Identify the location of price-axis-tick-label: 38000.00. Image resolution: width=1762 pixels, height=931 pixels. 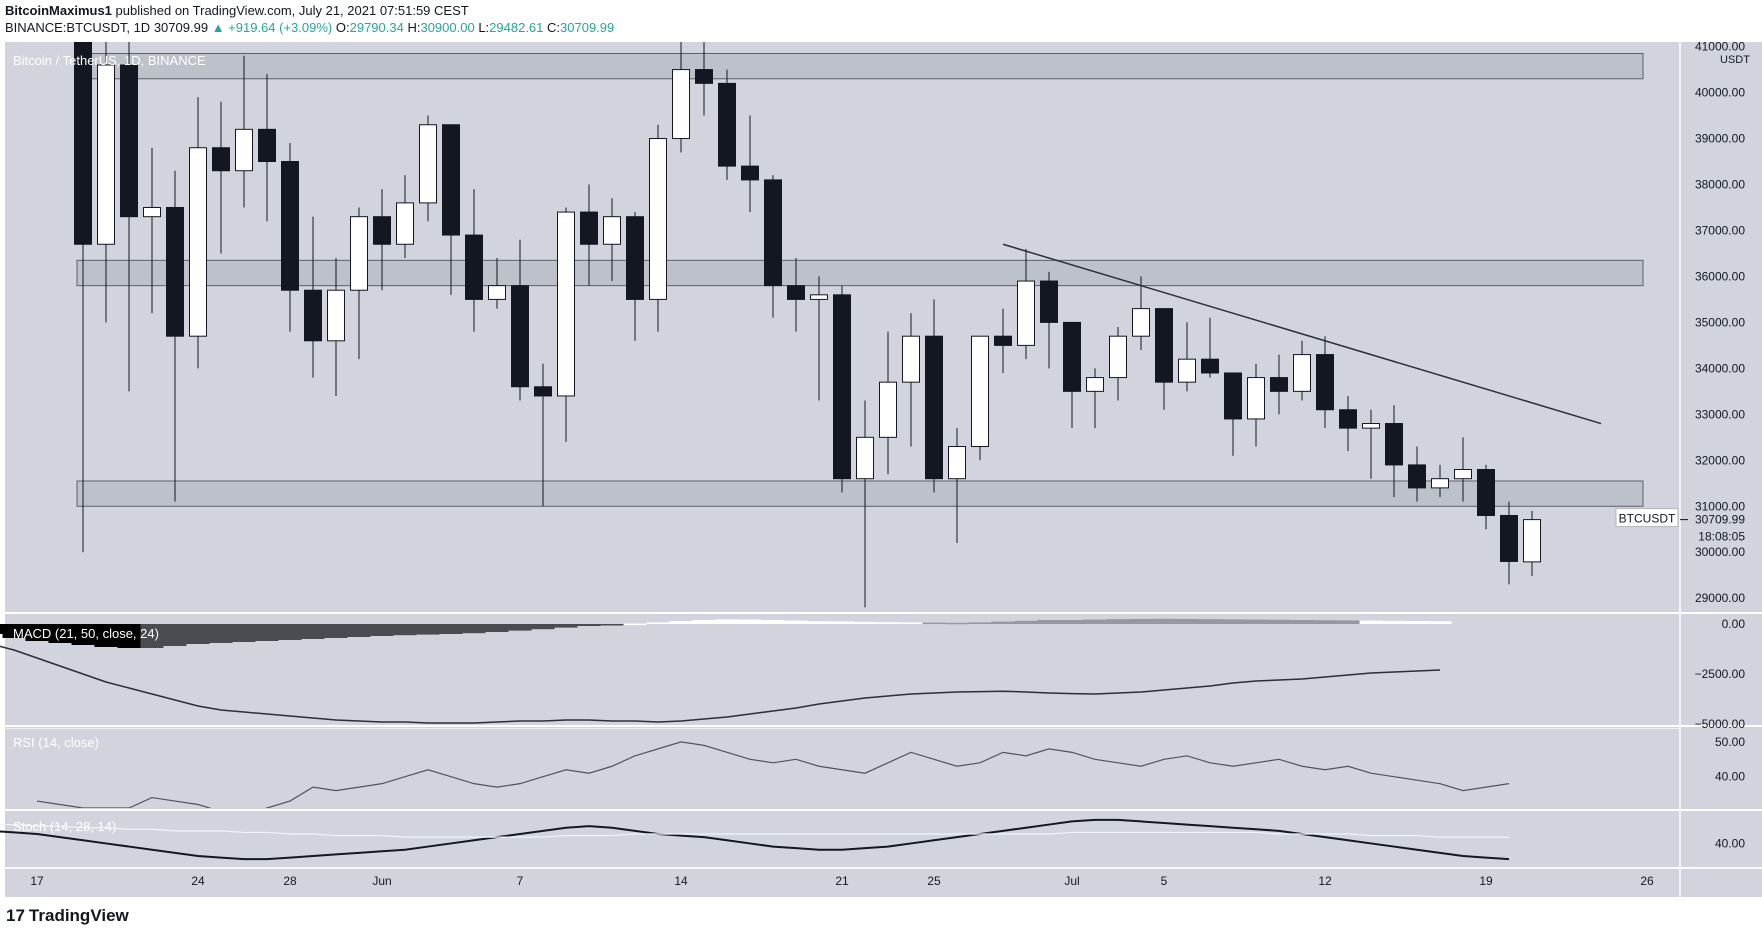
(1720, 185).